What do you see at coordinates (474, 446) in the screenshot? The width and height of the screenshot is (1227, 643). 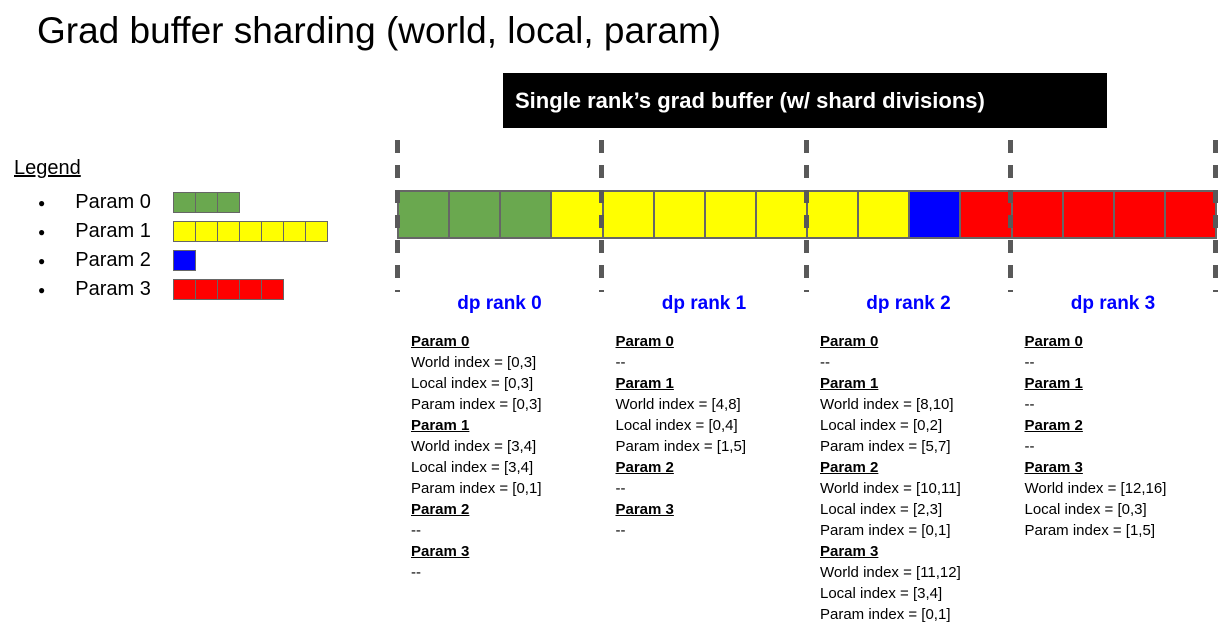 I see `param-index-line: World index = [3,4]` at bounding box center [474, 446].